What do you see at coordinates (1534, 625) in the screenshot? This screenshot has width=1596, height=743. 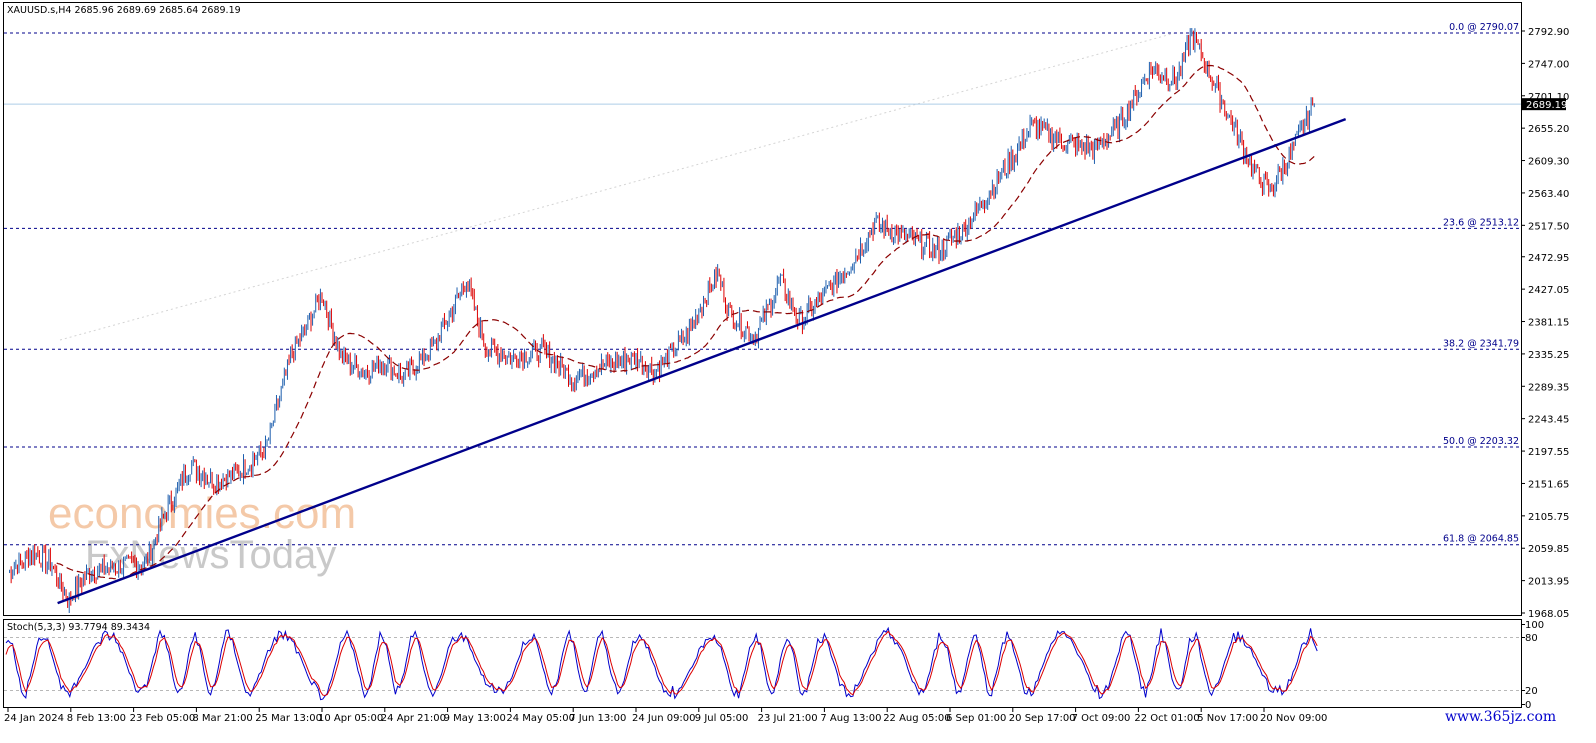 I see `stoch-axis-100: 100` at bounding box center [1534, 625].